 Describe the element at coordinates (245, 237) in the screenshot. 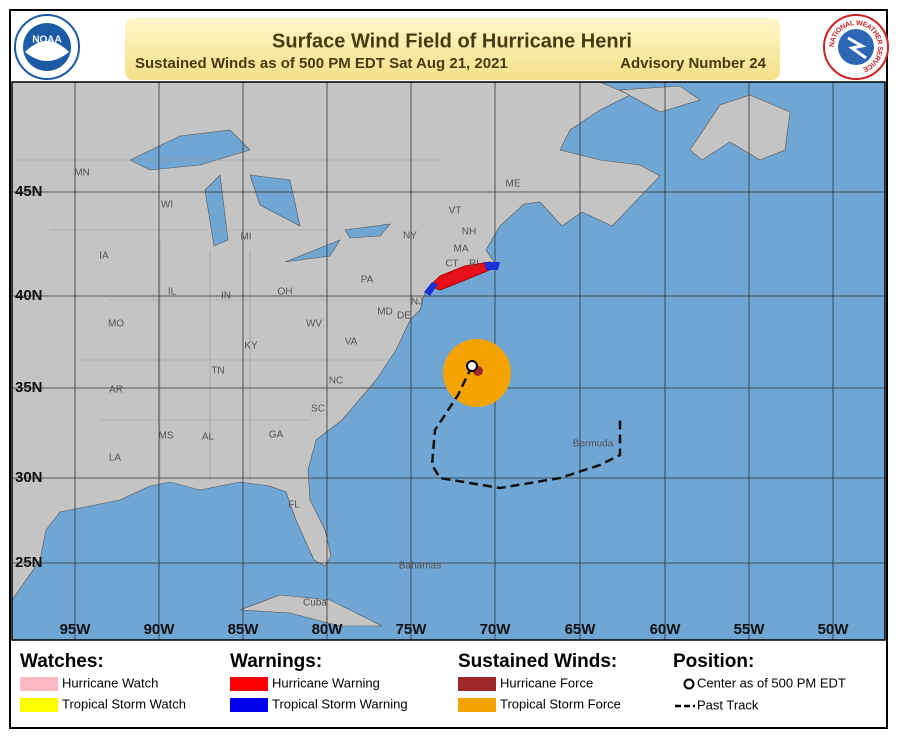

I see `state-label: MI` at that location.